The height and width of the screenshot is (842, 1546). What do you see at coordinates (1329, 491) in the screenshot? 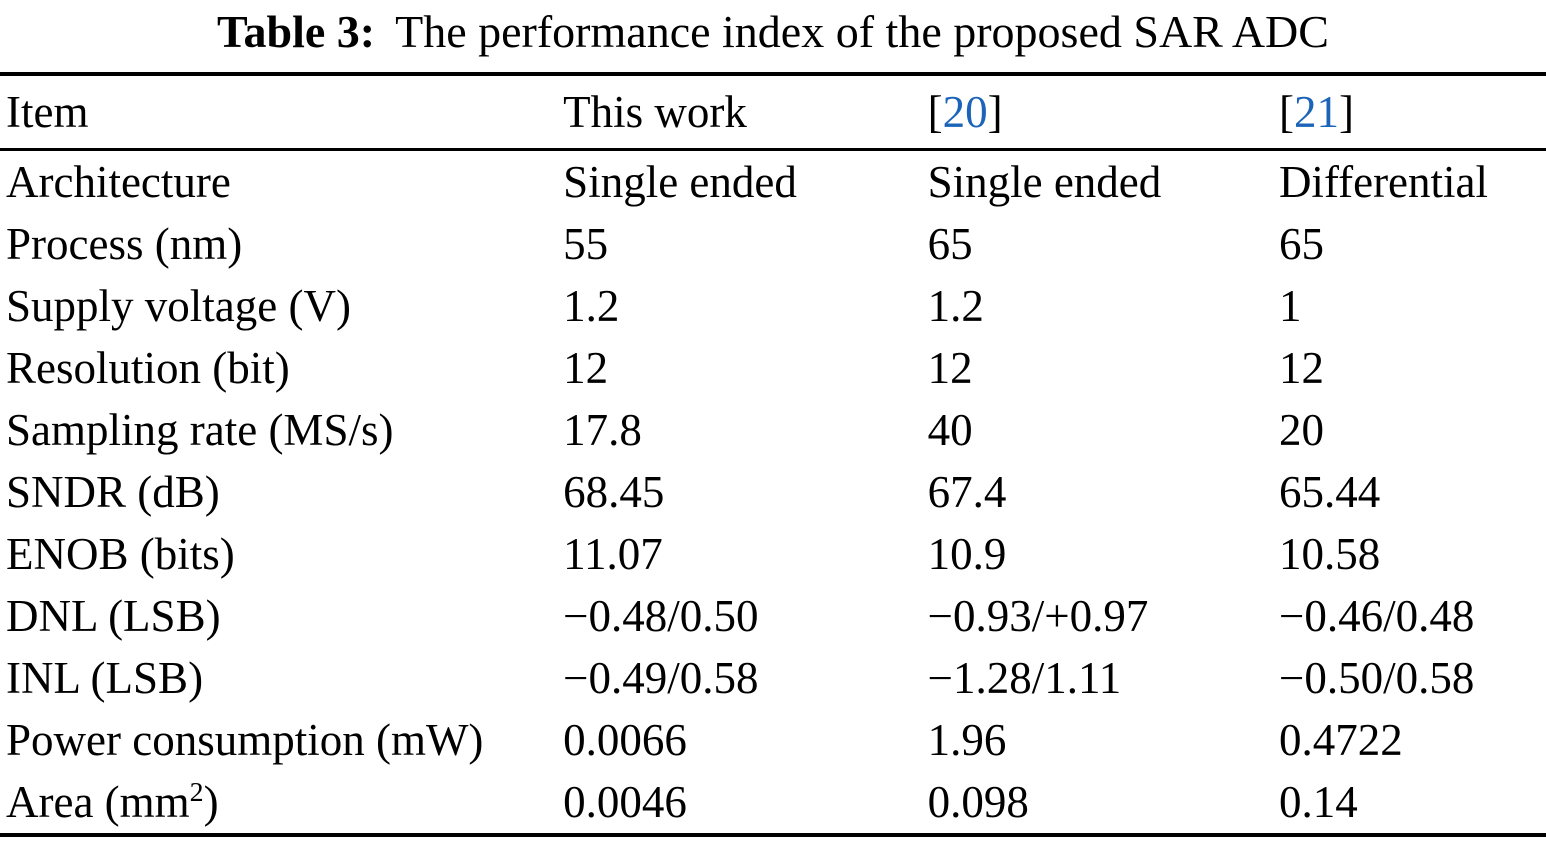
I see `value-cell: 65.44` at bounding box center [1329, 491].